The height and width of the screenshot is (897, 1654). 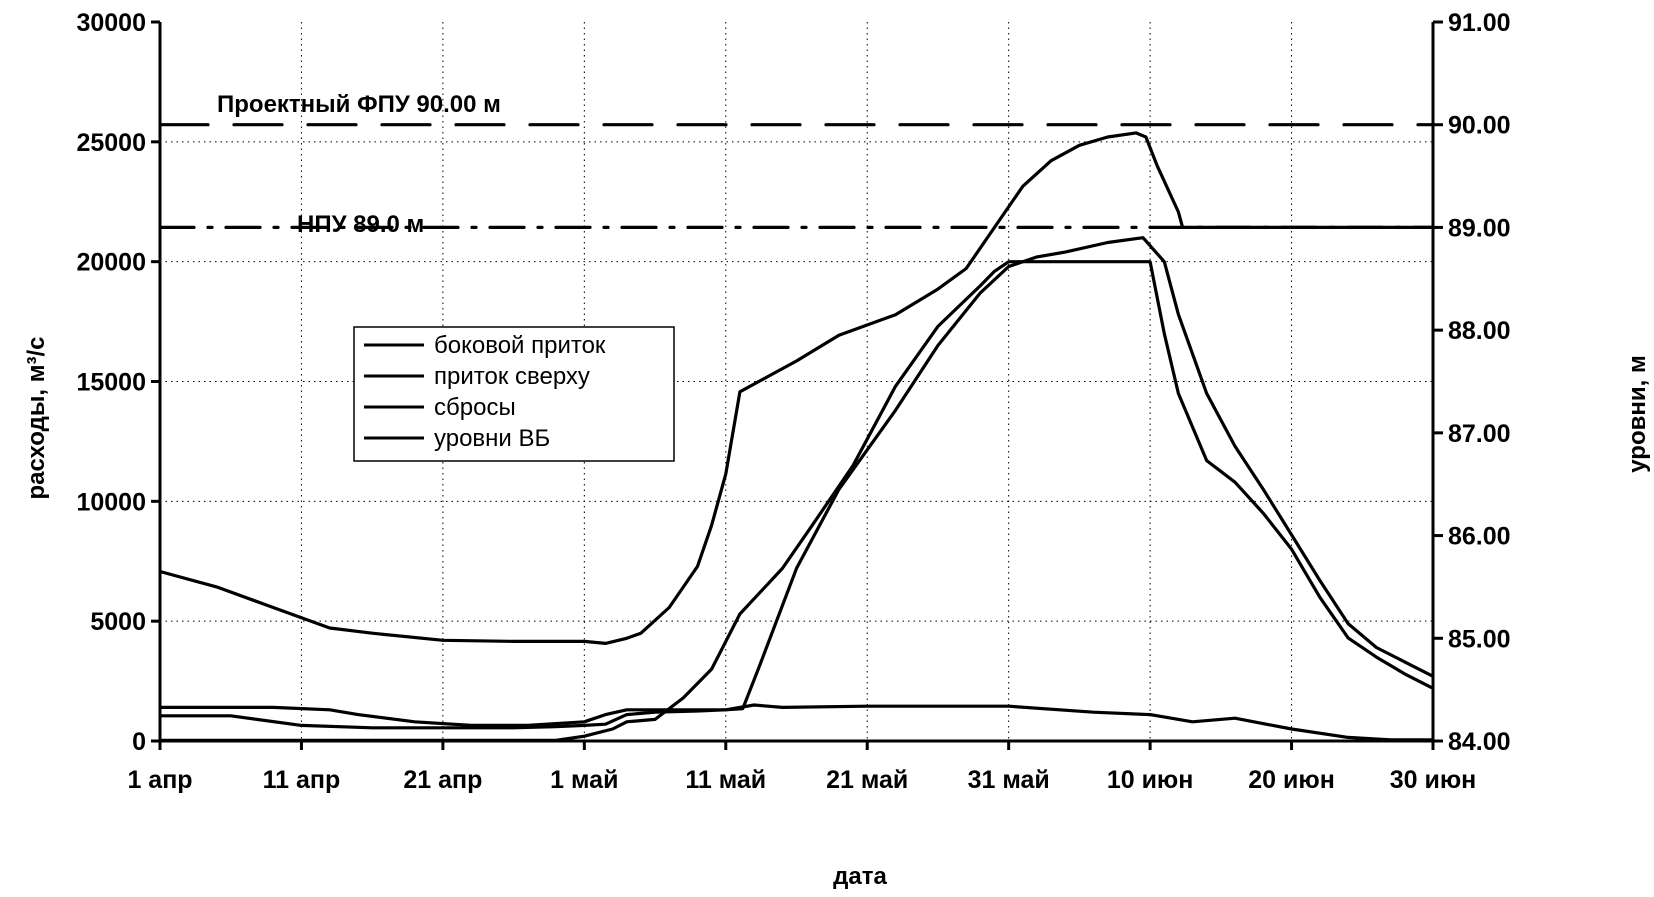 I want to click on y2-tick-label: 91.00, so click(x=1479, y=23).